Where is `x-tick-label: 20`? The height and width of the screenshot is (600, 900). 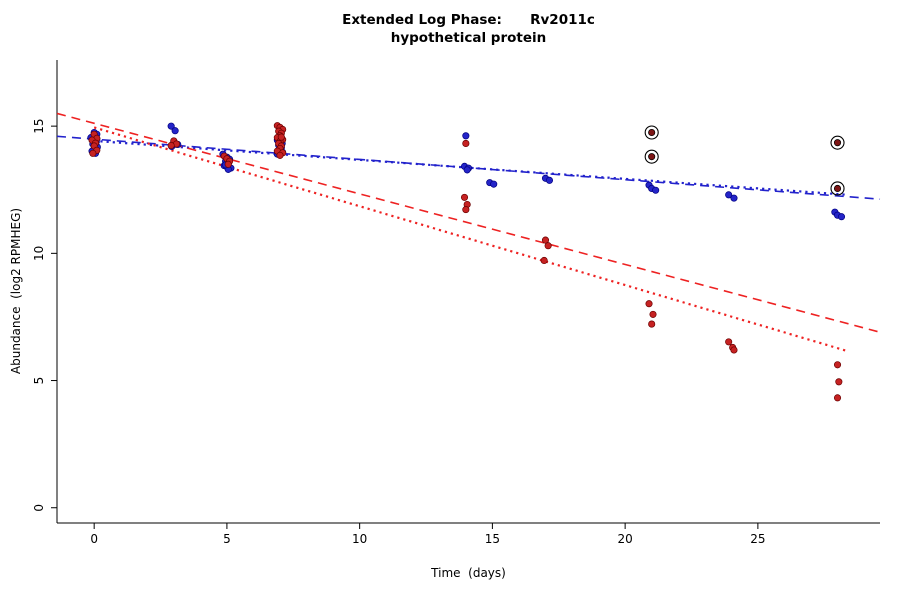 x-tick-label: 20 is located at coordinates (624, 539).